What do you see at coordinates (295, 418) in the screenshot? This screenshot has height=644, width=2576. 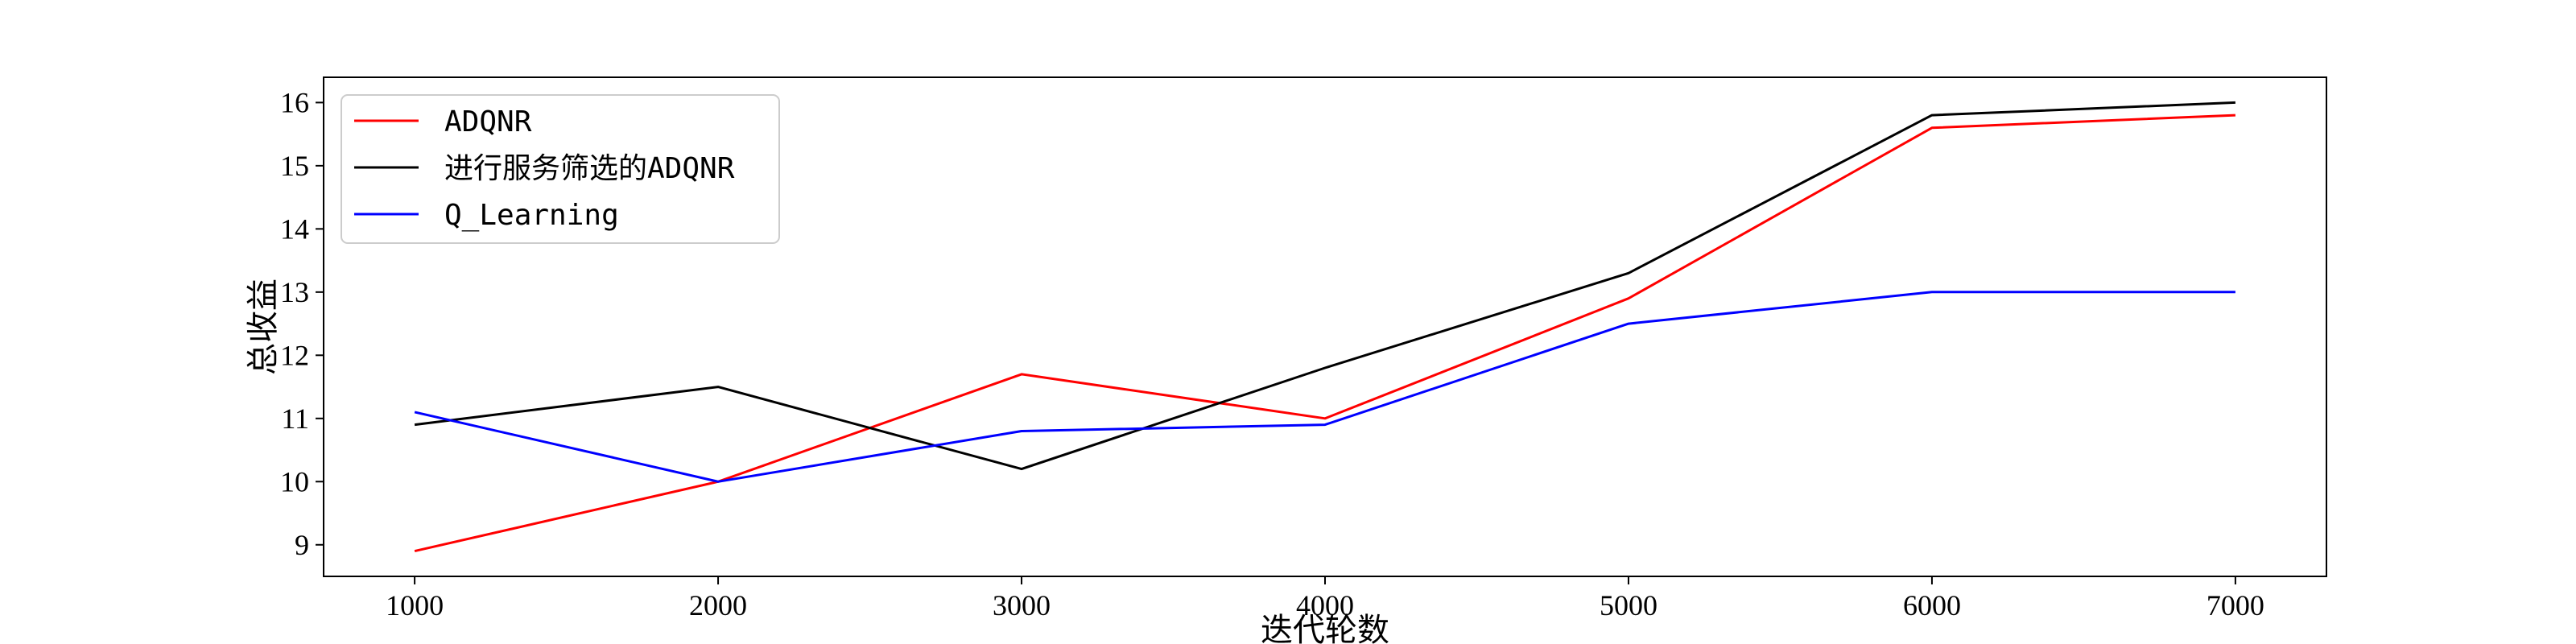 I see `y-tick-label: 11` at bounding box center [295, 418].